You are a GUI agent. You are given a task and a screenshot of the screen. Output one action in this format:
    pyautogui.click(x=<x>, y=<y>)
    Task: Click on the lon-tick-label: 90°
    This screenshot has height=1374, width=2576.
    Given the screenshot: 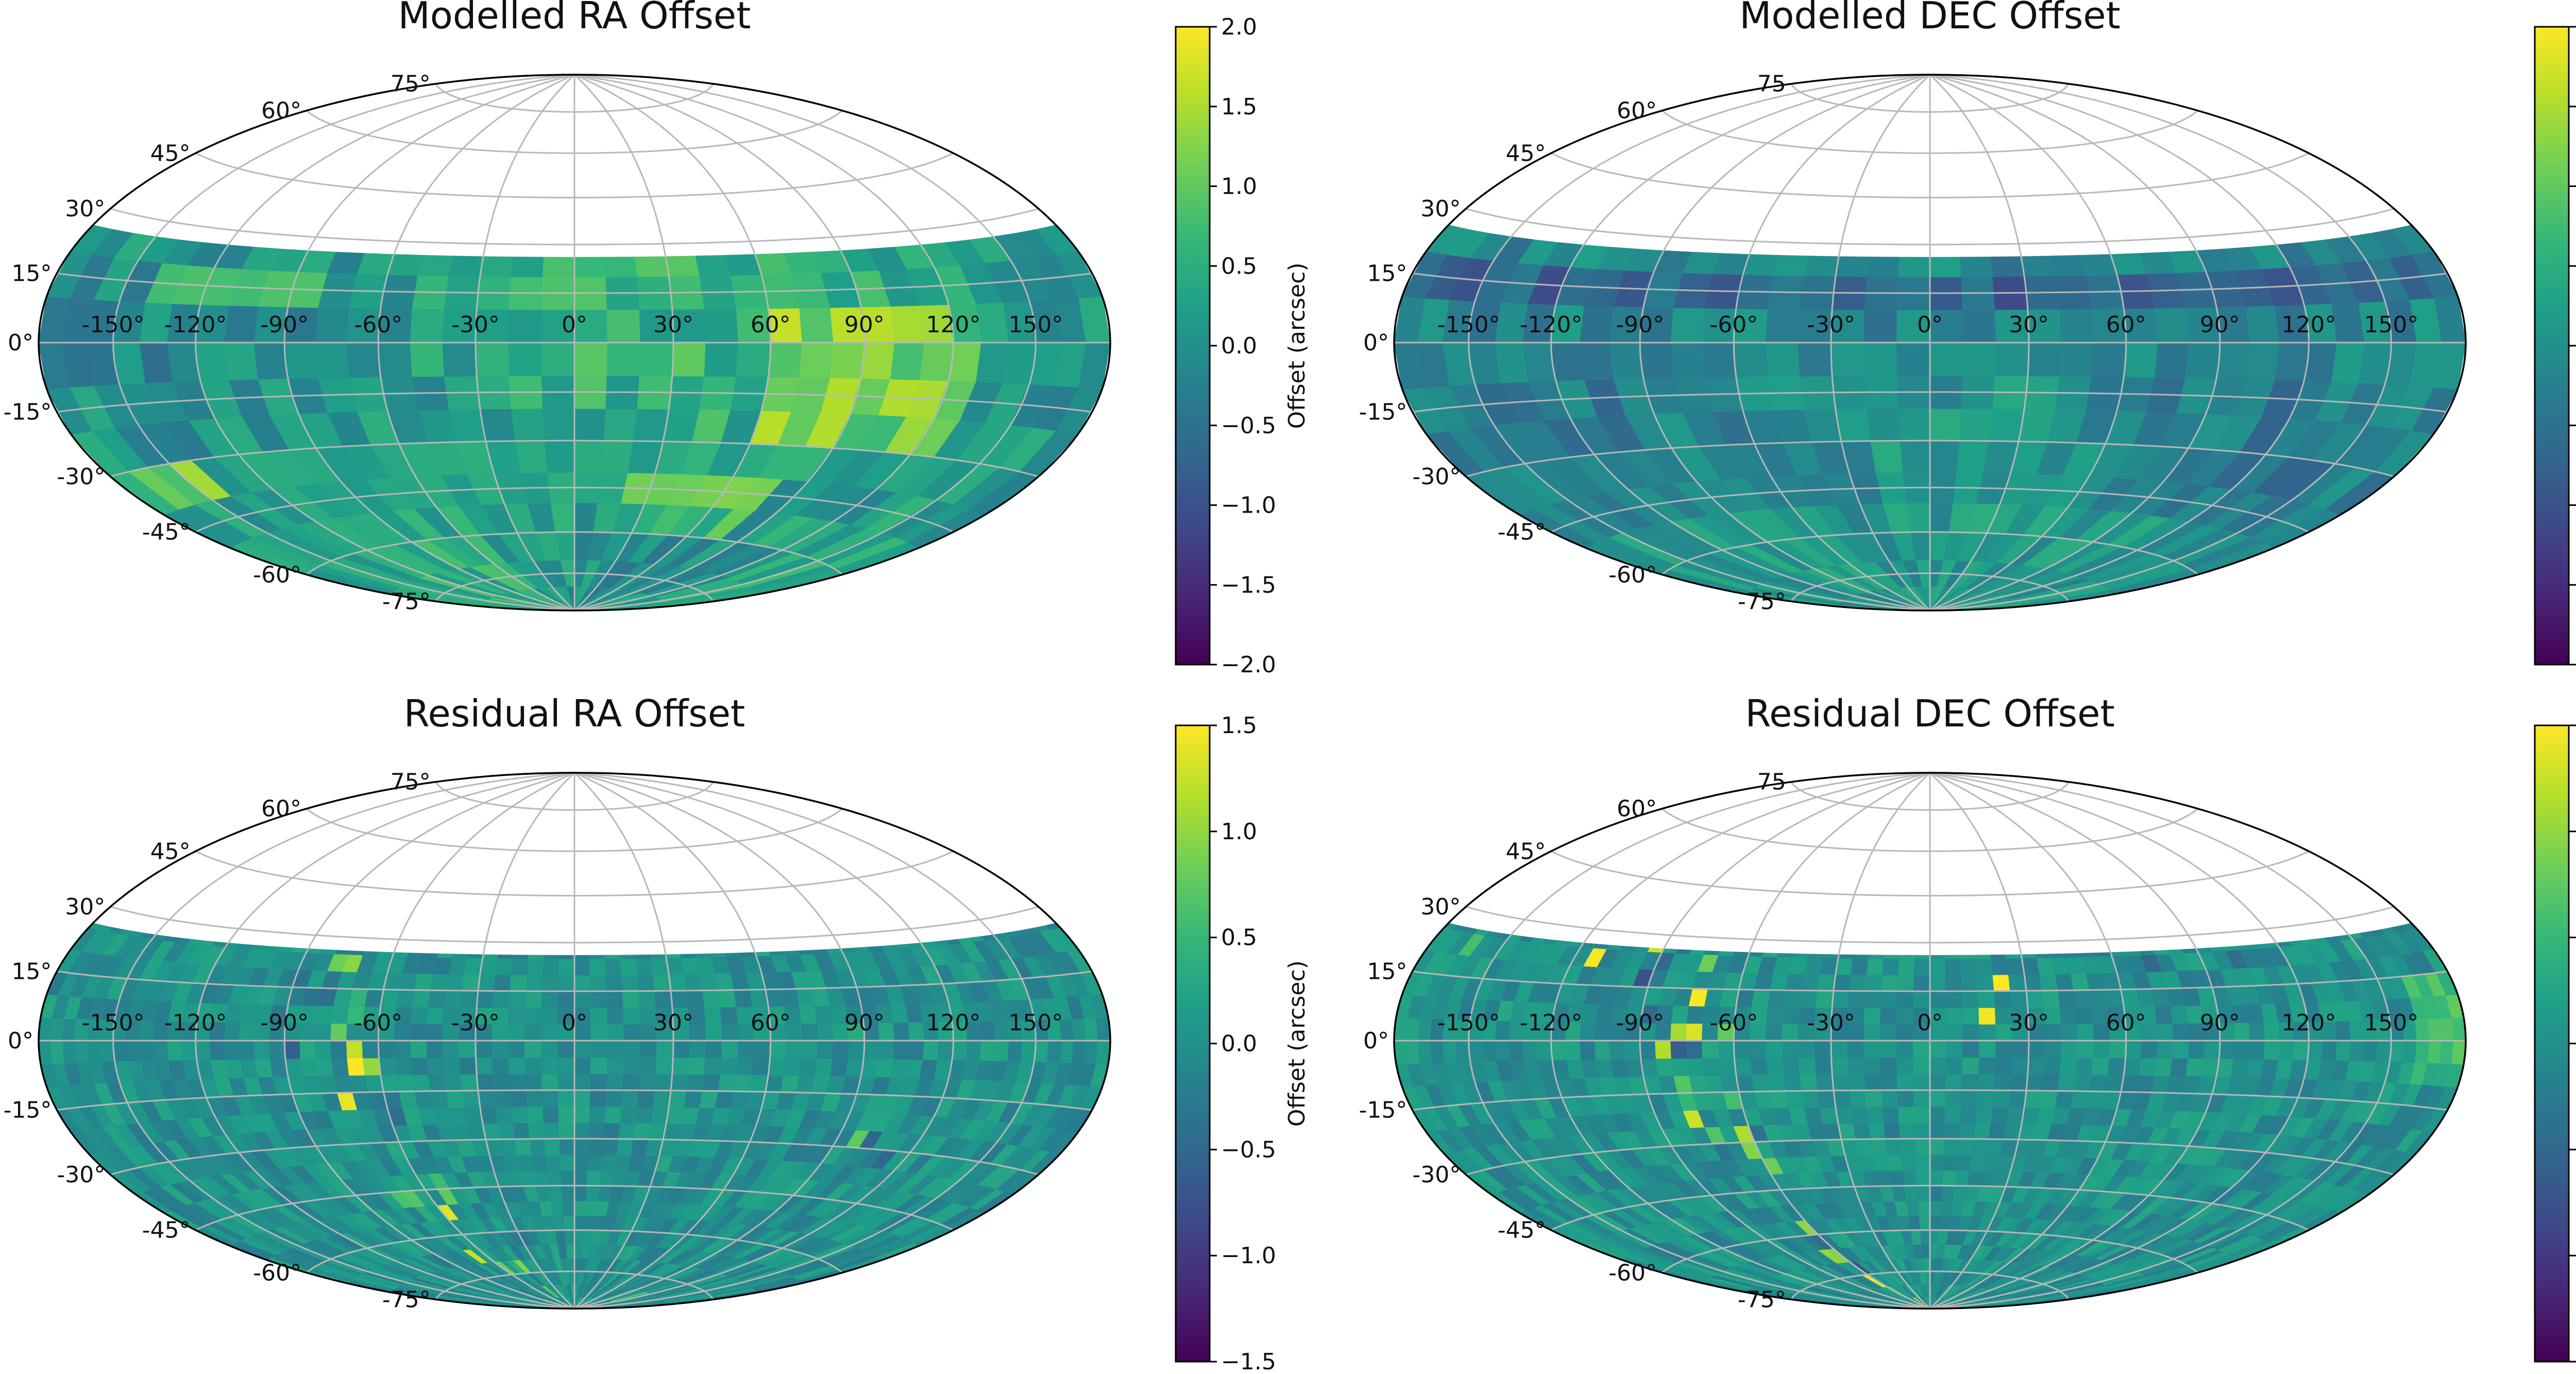 What is the action you would take?
    pyautogui.click(x=864, y=1023)
    